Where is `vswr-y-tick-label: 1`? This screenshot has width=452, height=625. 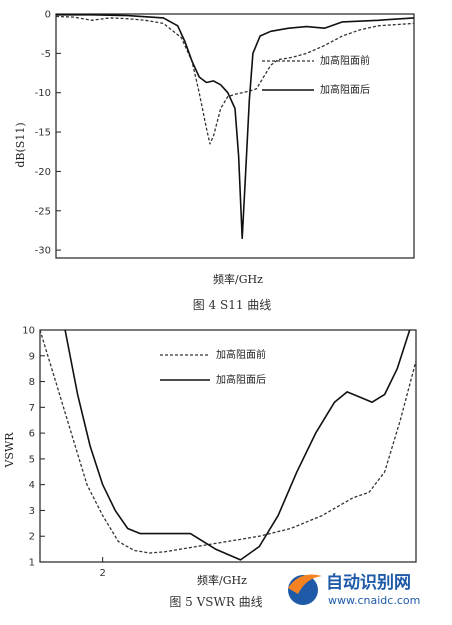 vswr-y-tick-label: 1 is located at coordinates (32, 563).